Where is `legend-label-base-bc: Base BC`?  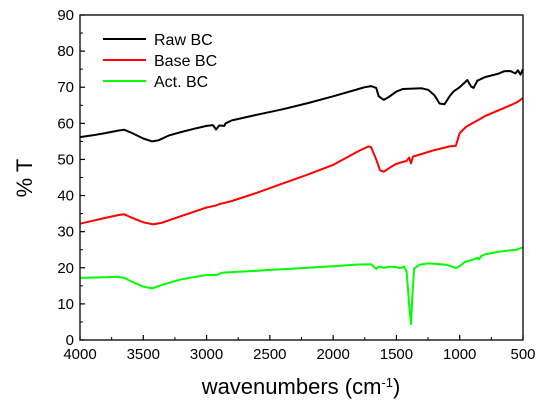
legend-label-base-bc: Base BC is located at coordinates (185, 61).